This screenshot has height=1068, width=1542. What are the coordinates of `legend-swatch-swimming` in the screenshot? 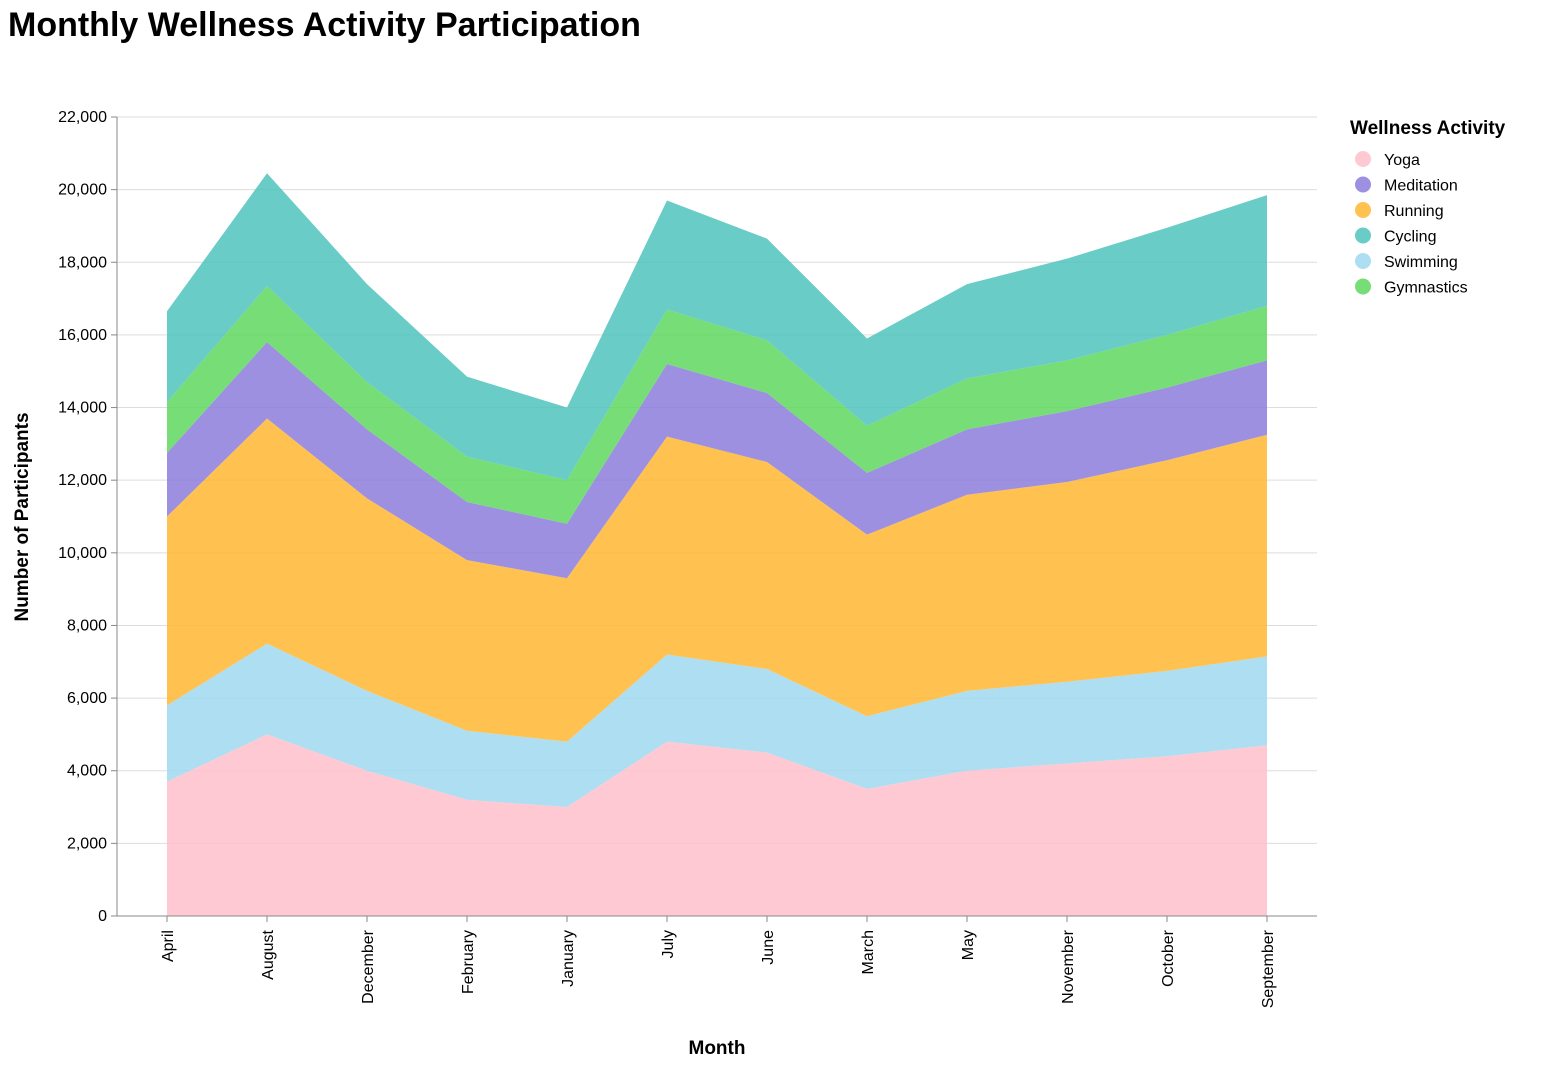 It's located at (1363, 261).